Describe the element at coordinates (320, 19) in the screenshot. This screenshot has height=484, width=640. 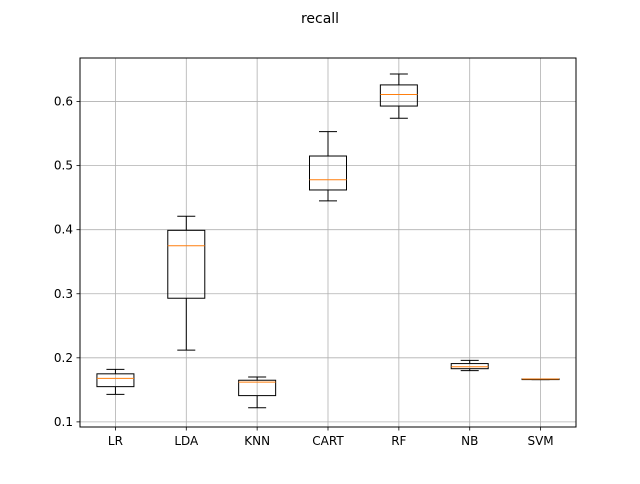
I see `chart-title: recall` at that location.